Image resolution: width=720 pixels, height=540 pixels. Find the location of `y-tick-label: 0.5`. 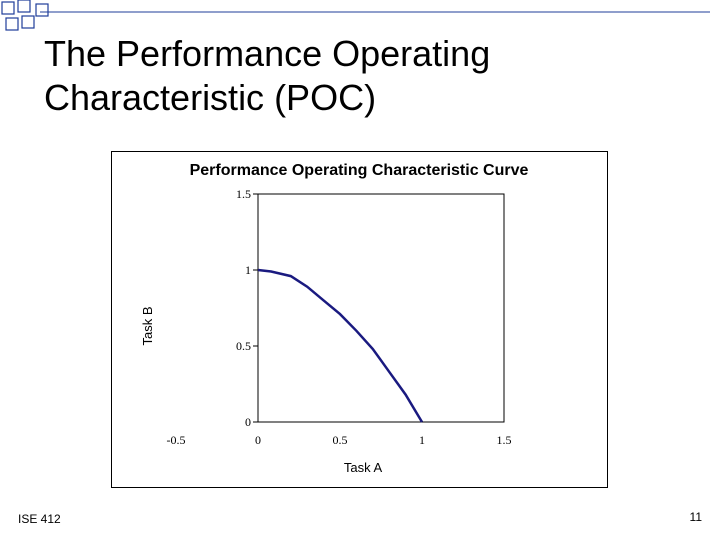

y-tick-label: 0.5 is located at coordinates (243, 346).